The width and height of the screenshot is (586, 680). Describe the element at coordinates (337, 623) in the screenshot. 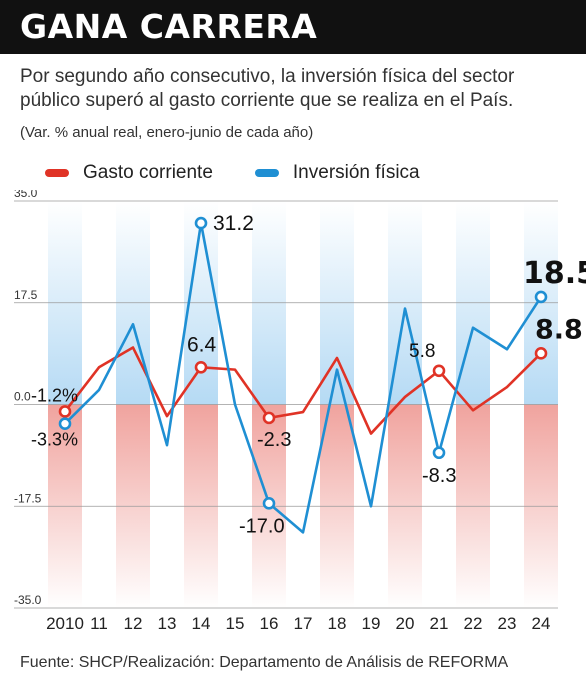

I see `x-tick-label: 18` at that location.